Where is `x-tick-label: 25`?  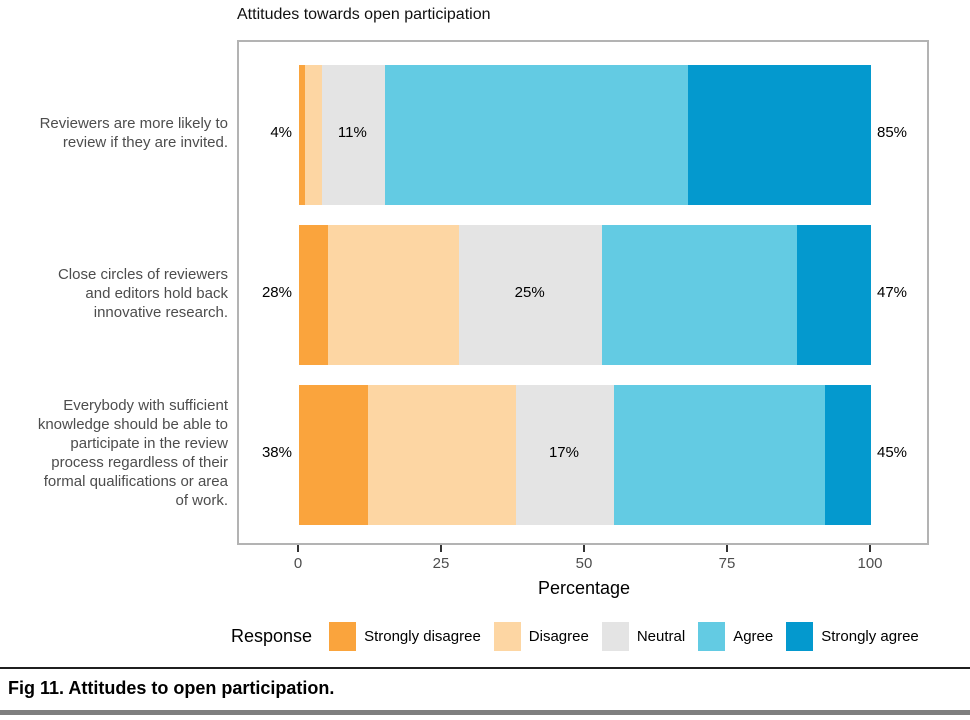 x-tick-label: 25 is located at coordinates (441, 563).